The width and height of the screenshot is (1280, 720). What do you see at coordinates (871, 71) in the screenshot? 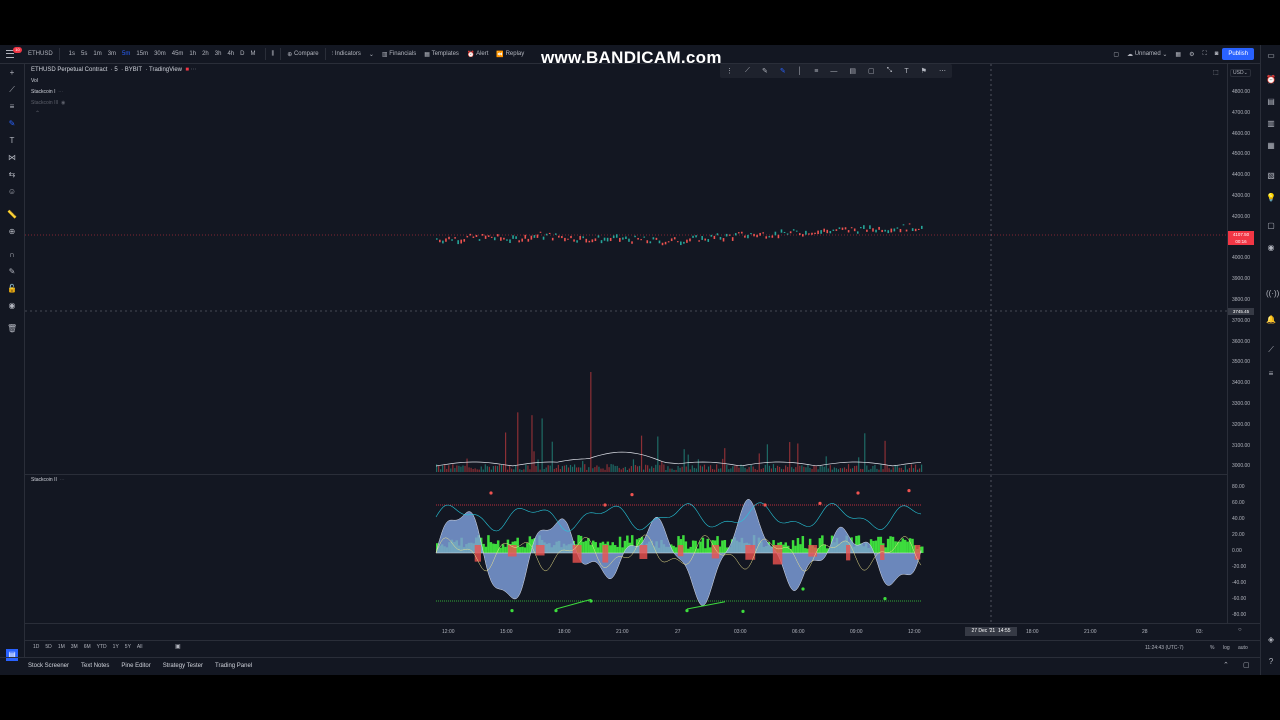
I see `frame-icon: ▢` at bounding box center [871, 71].